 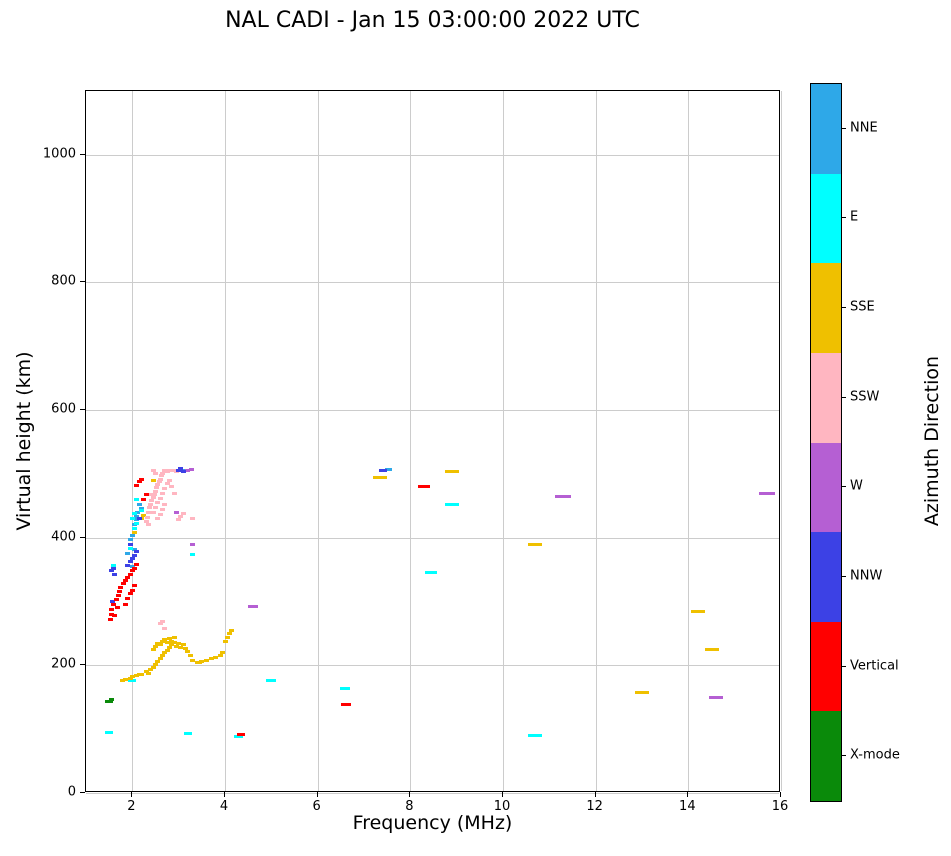 What do you see at coordinates (687, 806) in the screenshot?
I see `x-tick-label: 14` at bounding box center [687, 806].